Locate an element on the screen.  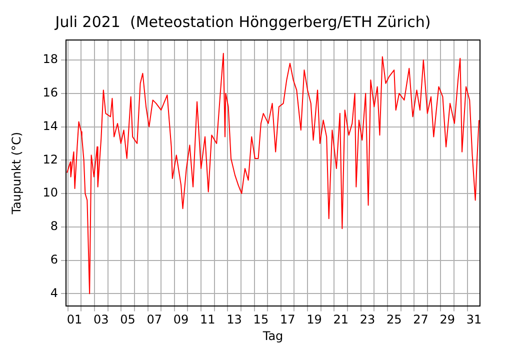
y-tick-label: 12 is located at coordinates (50, 159).